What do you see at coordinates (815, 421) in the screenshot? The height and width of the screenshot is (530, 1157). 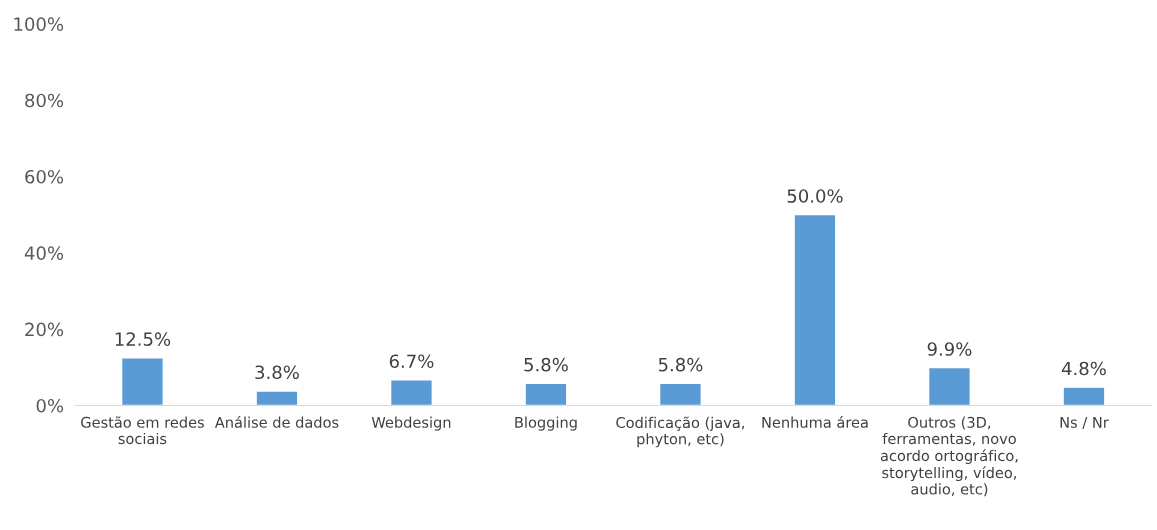 I see `x-tick-label: Nenhuma área` at bounding box center [815, 421].